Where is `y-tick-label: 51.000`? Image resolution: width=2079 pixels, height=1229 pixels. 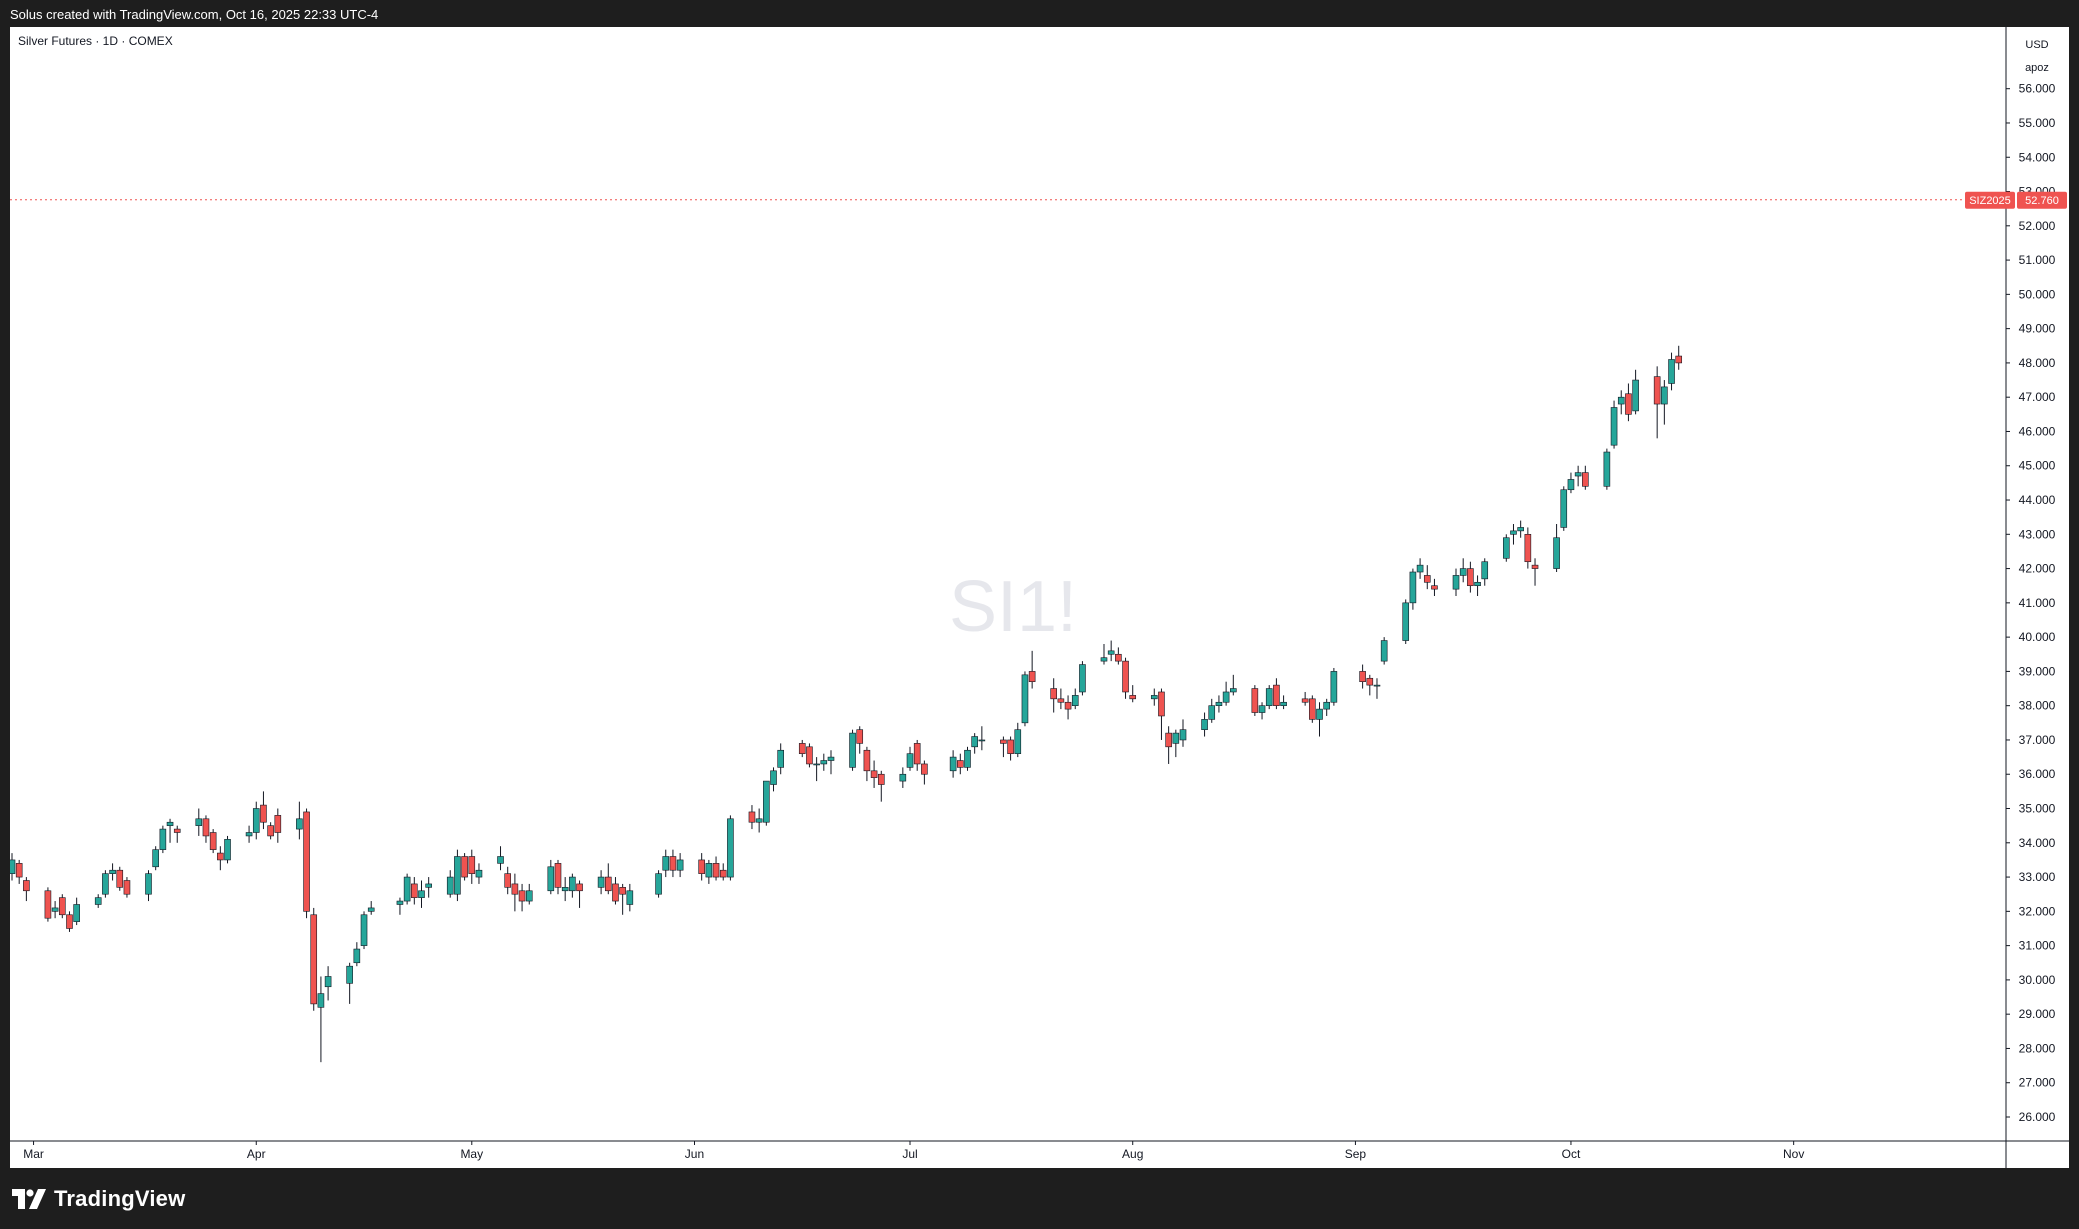 y-tick-label: 51.000 is located at coordinates (2037, 260).